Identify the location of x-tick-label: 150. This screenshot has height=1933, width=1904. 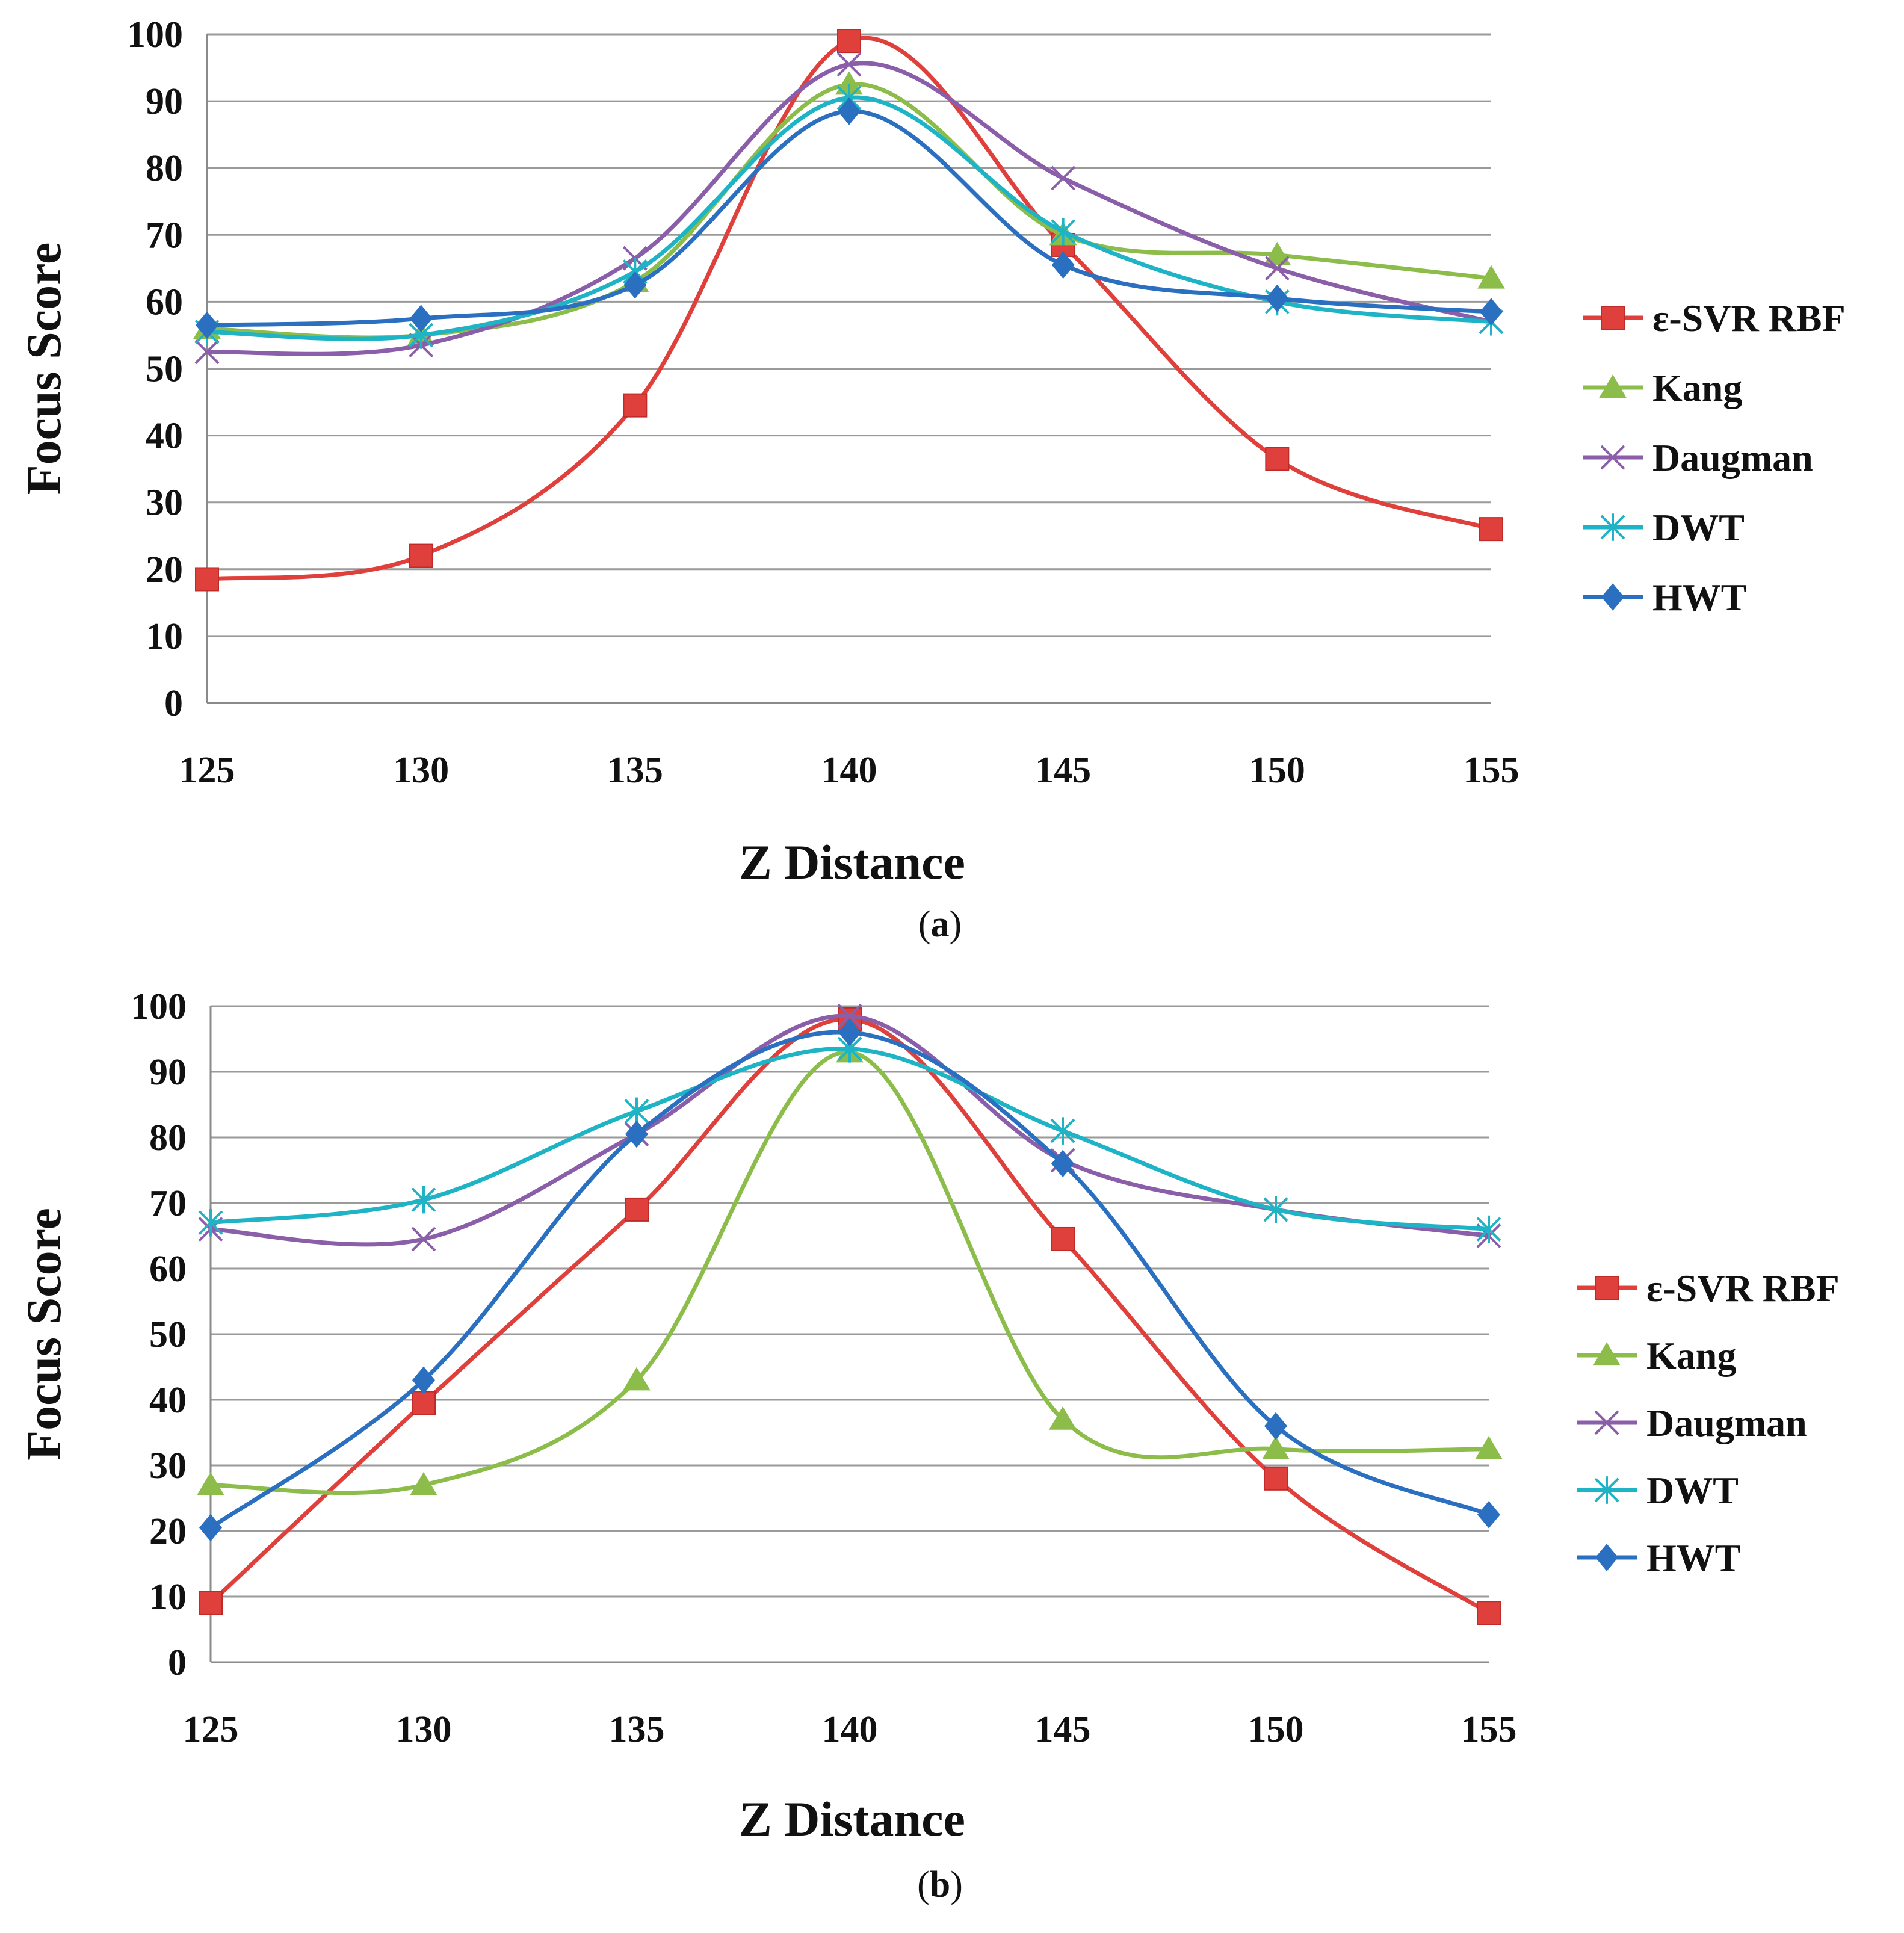
(1276, 1729).